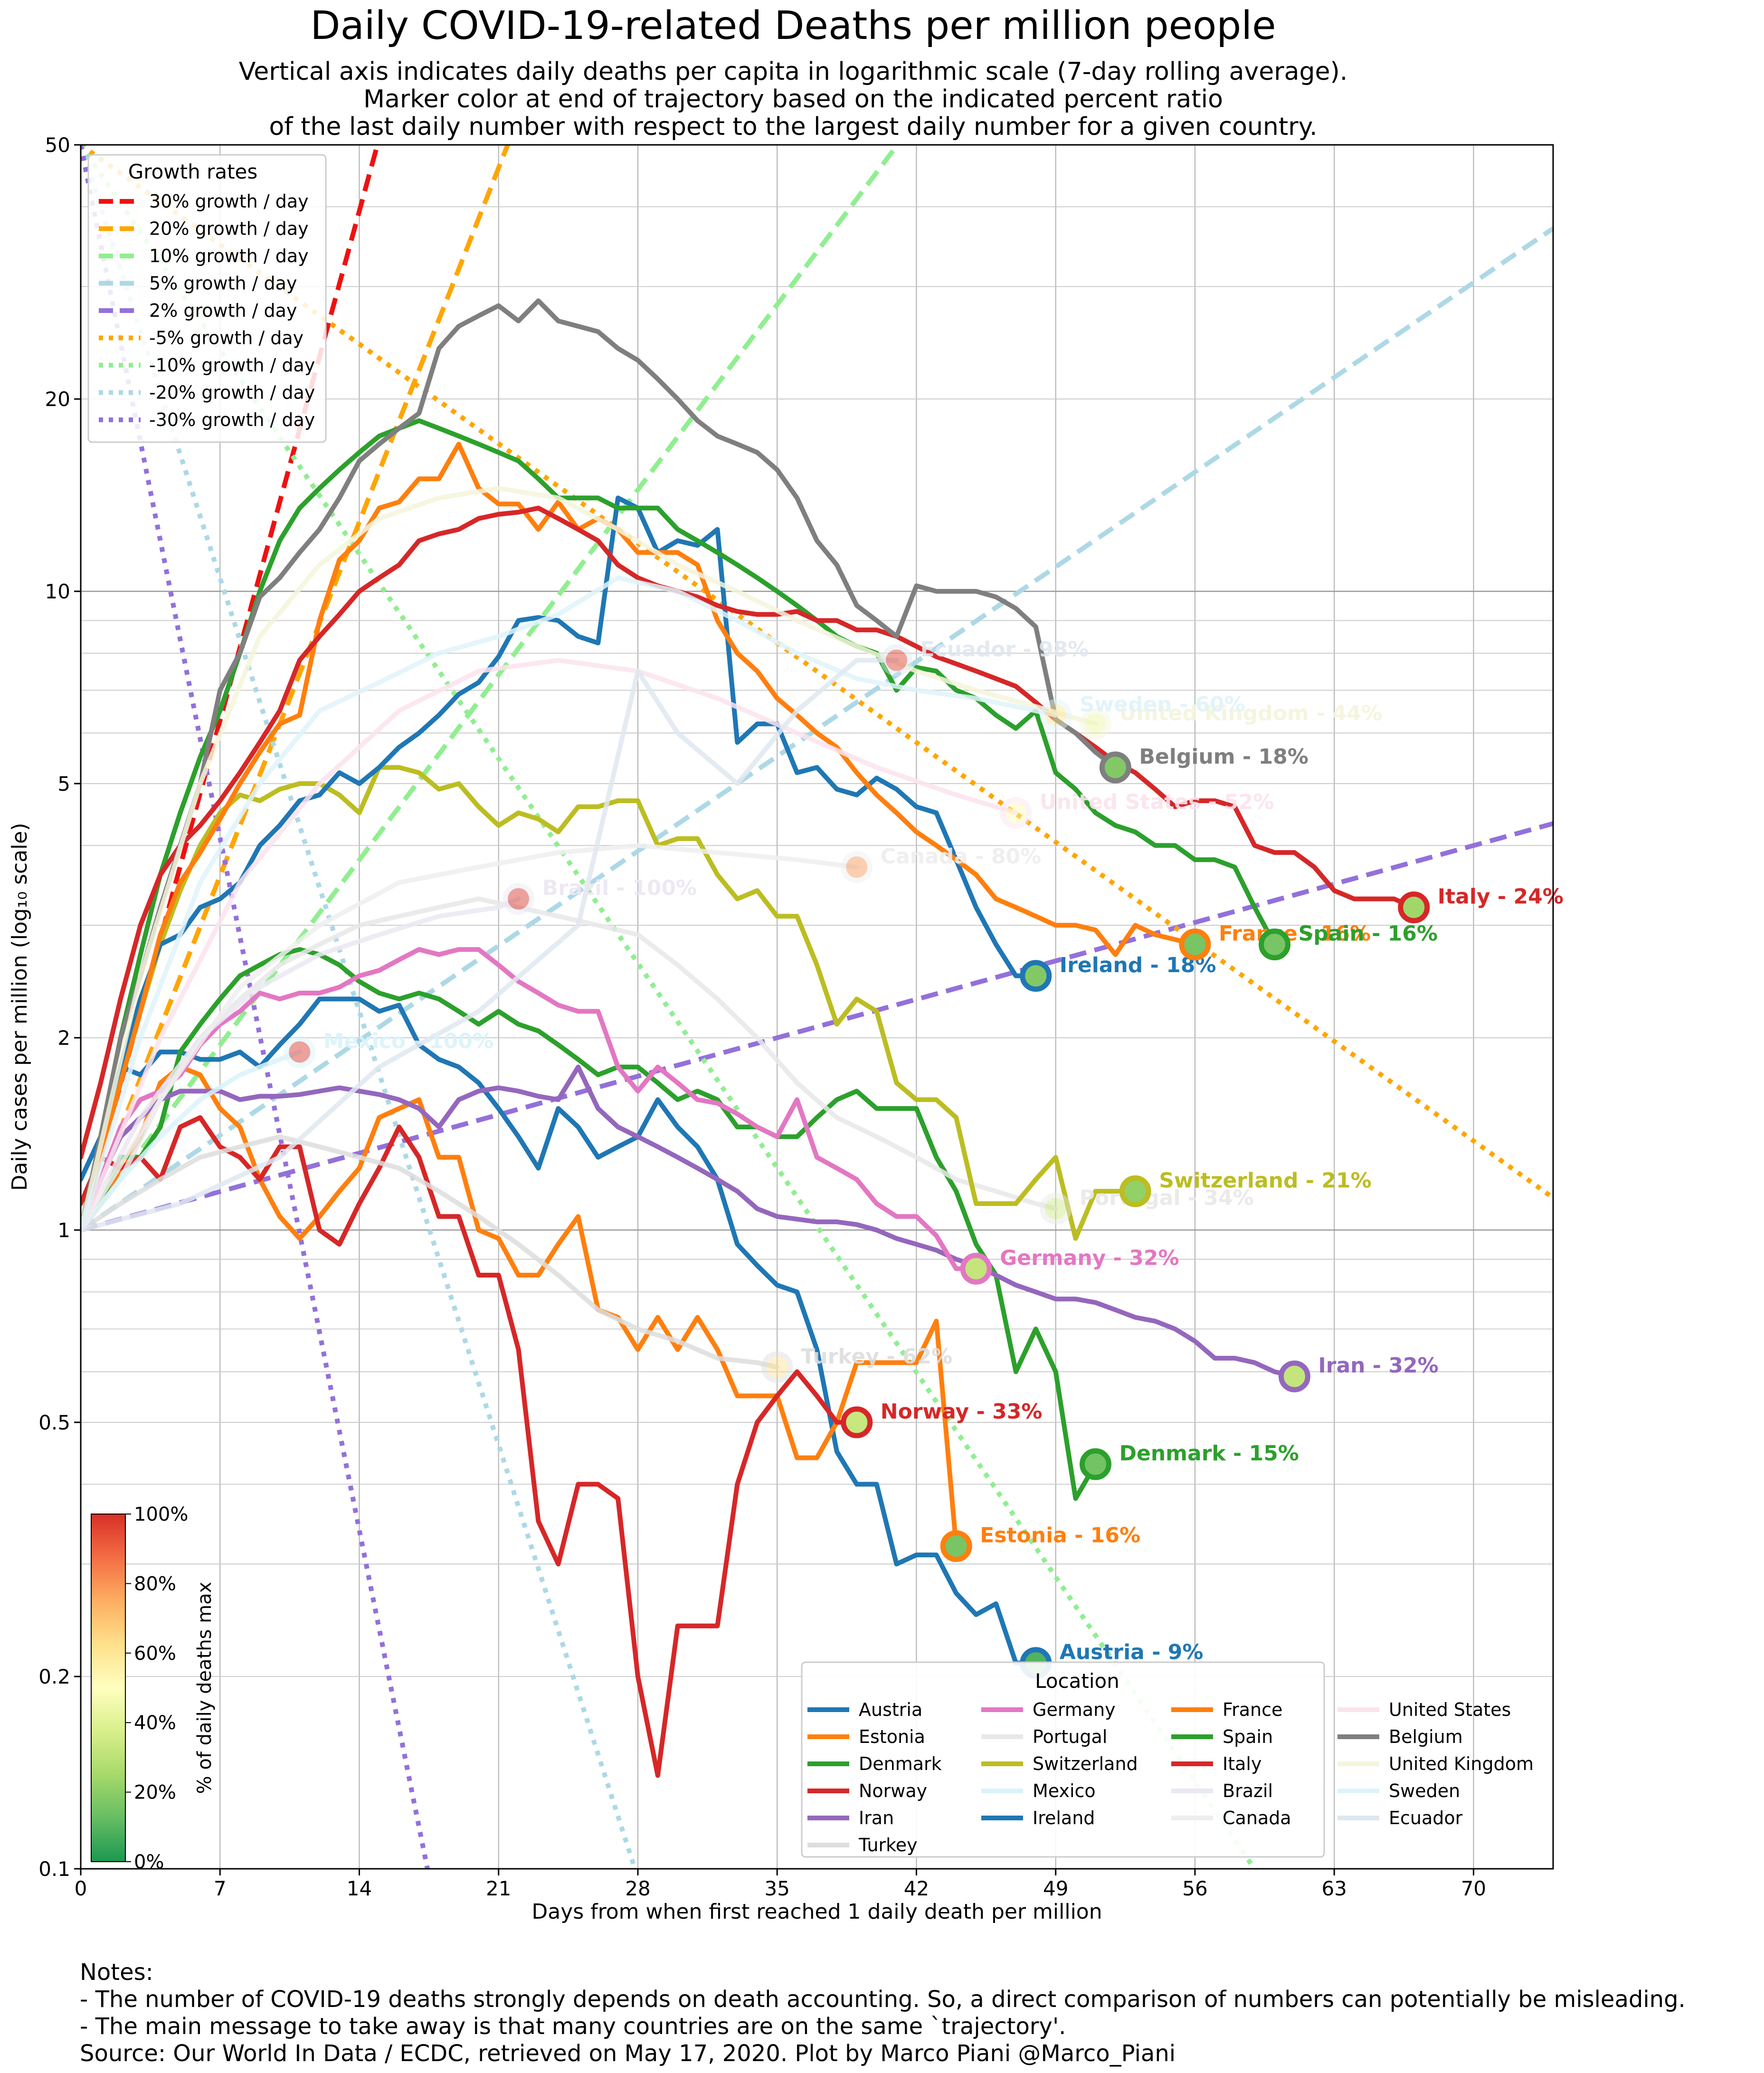 Image resolution: width=1764 pixels, height=2073 pixels. What do you see at coordinates (1501, 897) in the screenshot?
I see `end-label: Italy - 24%` at bounding box center [1501, 897].